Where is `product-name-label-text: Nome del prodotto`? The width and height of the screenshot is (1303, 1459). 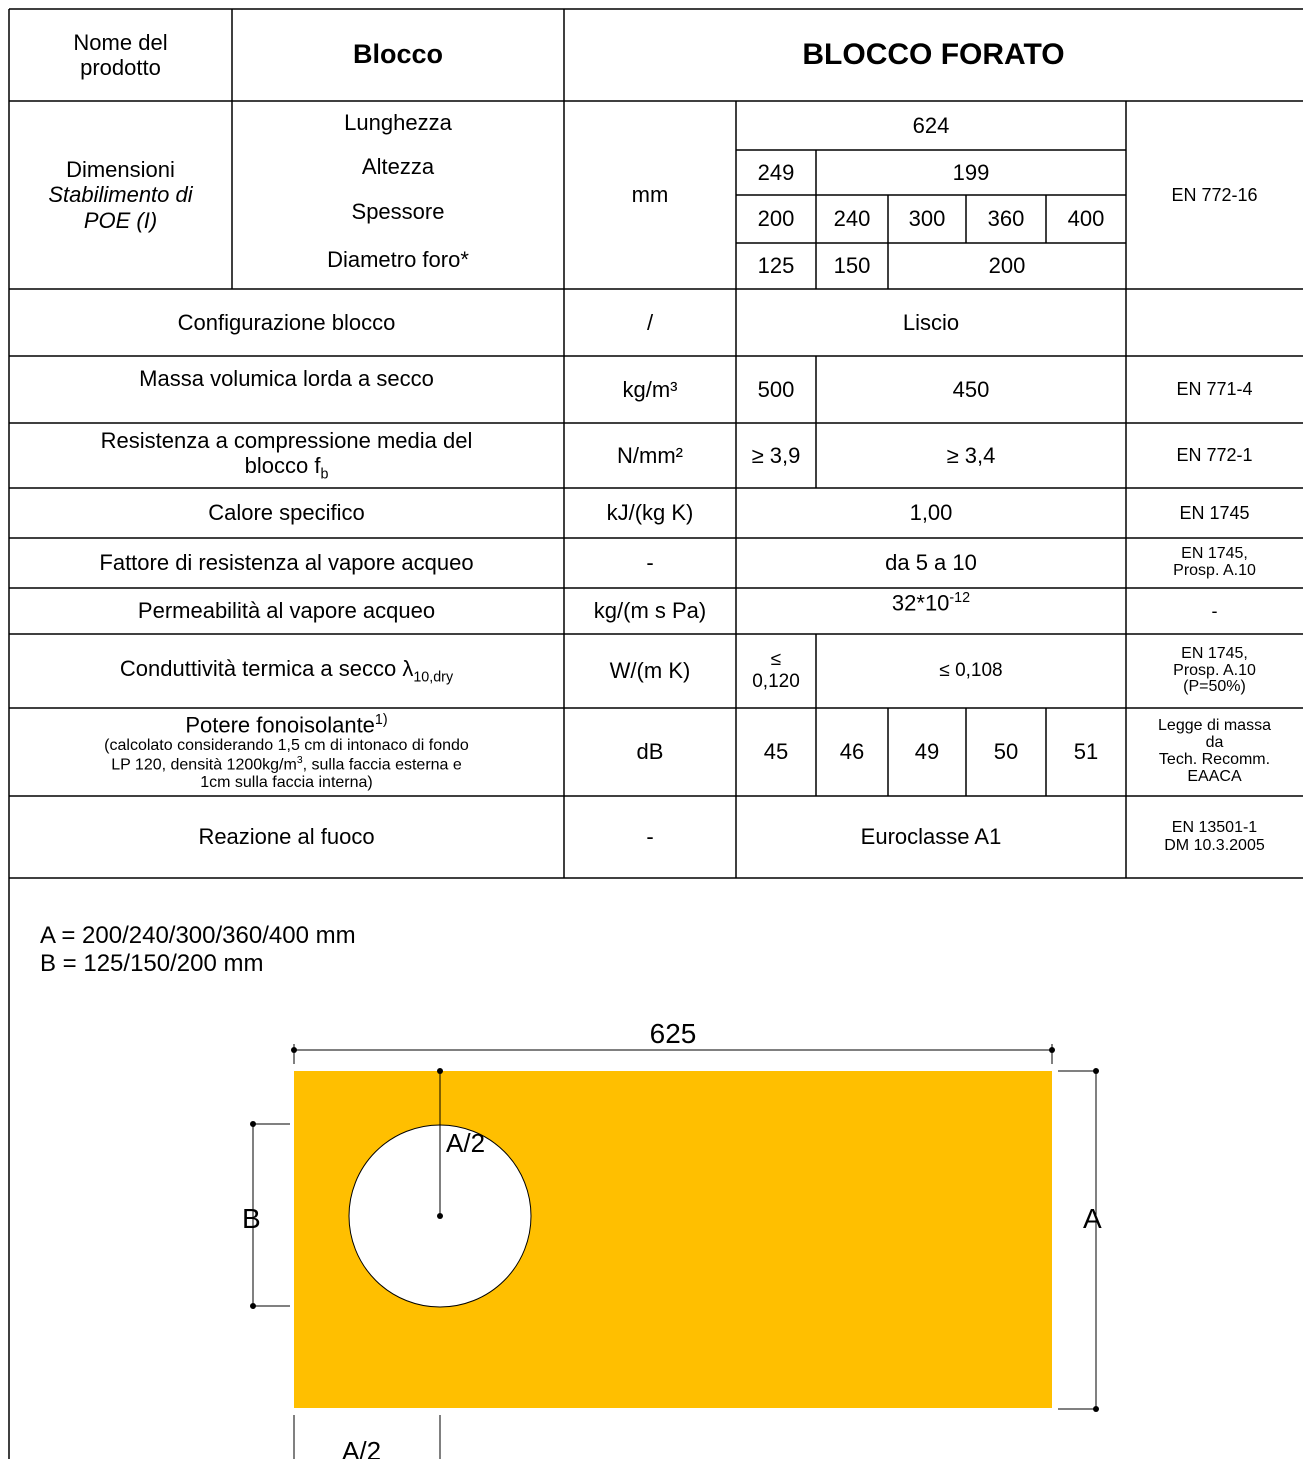 product-name-label-text: Nome del prodotto is located at coordinates (120, 54).